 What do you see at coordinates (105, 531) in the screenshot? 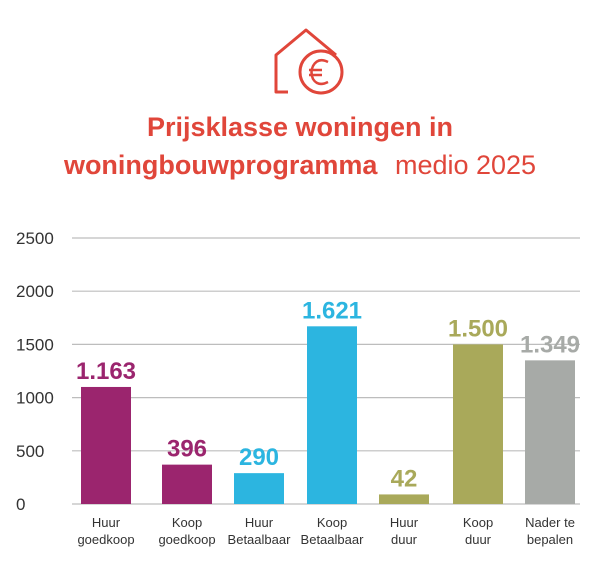
I see `x-tick-label: Huur goedkoop` at bounding box center [105, 531].